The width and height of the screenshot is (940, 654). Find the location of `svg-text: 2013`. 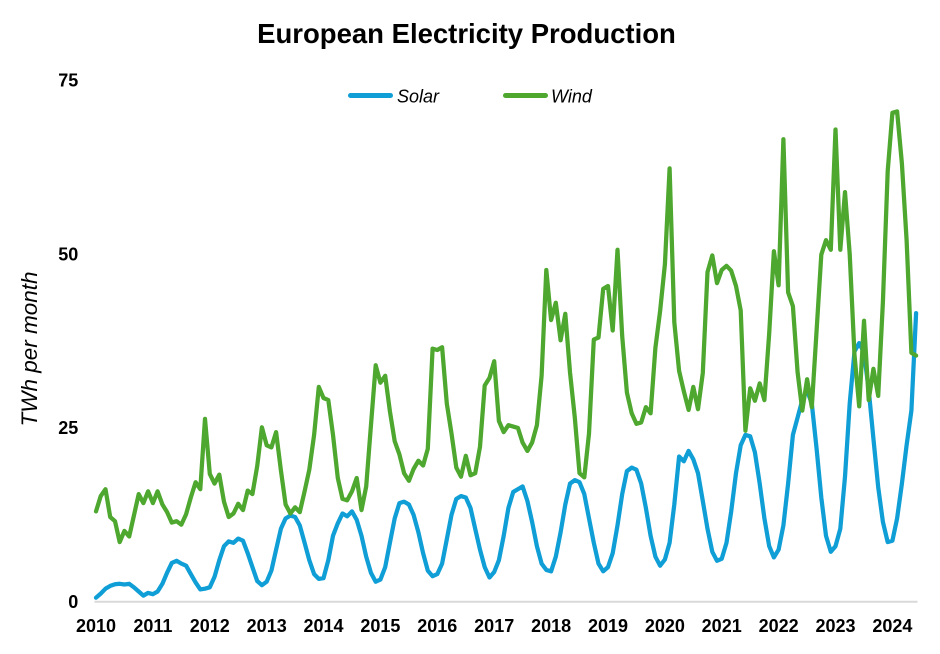

svg-text: 2013 is located at coordinates (267, 626).